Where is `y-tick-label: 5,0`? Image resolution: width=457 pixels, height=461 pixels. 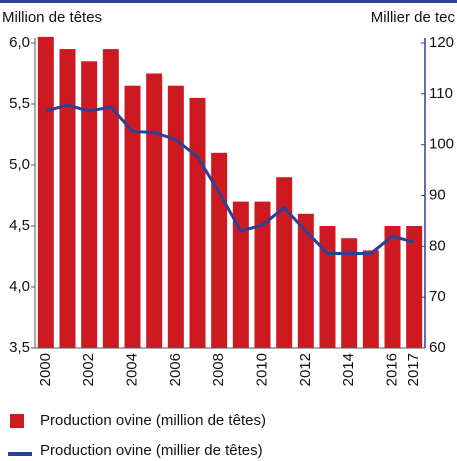 y-tick-label: 5,0 is located at coordinates (19, 164).